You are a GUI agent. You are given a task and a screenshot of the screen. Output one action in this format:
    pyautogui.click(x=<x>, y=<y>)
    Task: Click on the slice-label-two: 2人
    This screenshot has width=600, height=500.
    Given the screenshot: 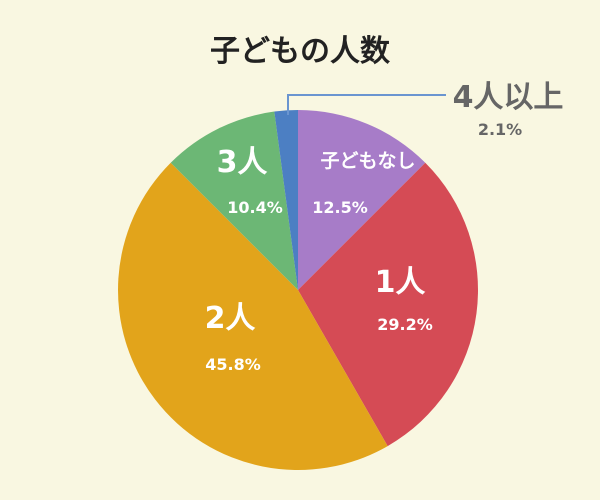 What is the action you would take?
    pyautogui.click(x=230, y=318)
    